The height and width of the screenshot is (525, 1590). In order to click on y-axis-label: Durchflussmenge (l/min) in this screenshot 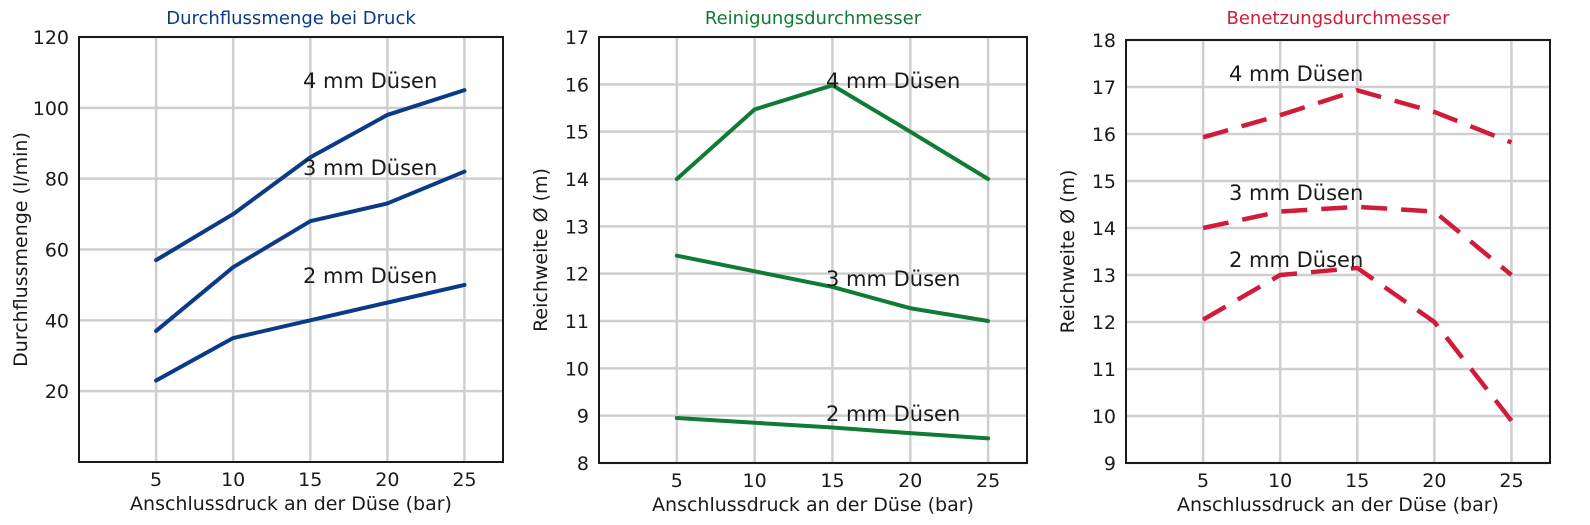, I will do `click(21, 249)`.